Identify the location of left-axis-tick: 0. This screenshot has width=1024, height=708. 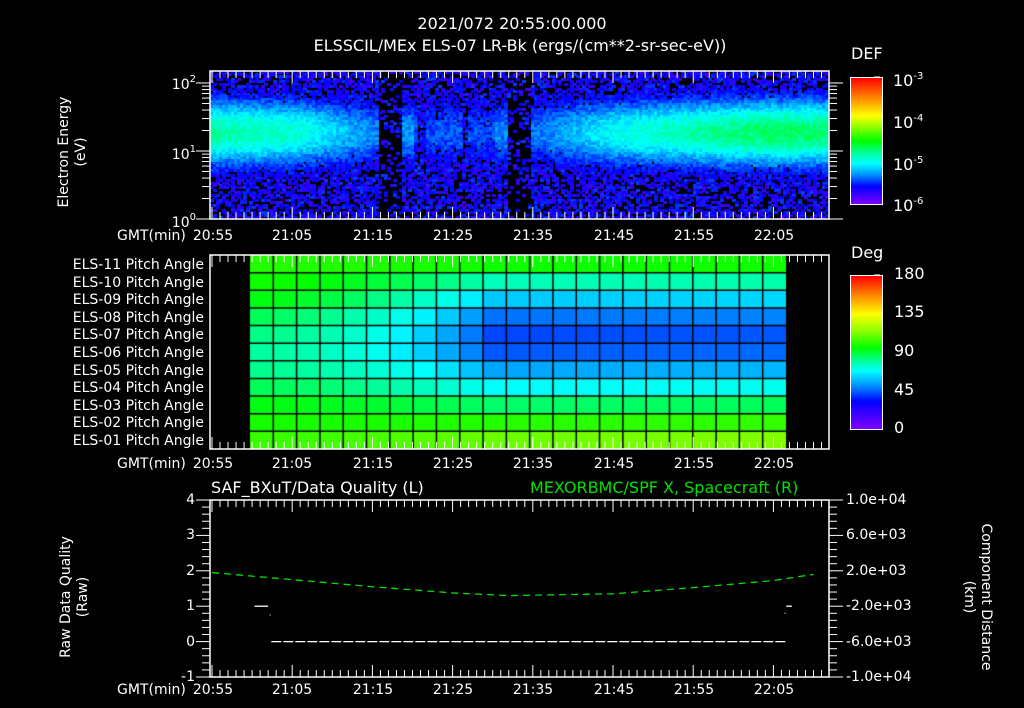
(190, 641).